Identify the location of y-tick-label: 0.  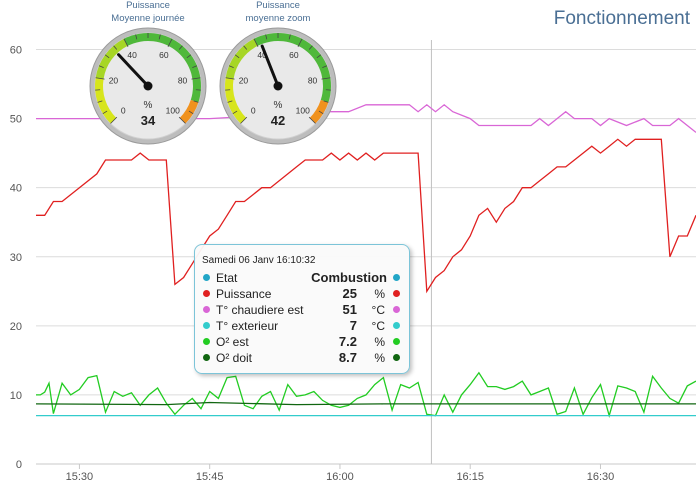
(19, 465).